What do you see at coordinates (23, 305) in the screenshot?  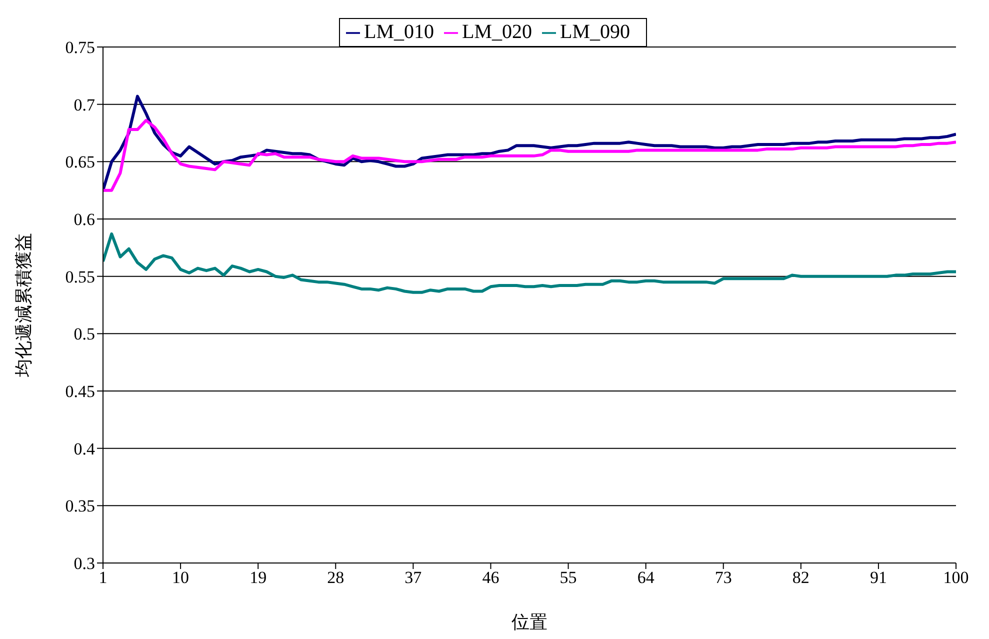 I see `y-axis-title: 均化遞減累積獲益` at bounding box center [23, 305].